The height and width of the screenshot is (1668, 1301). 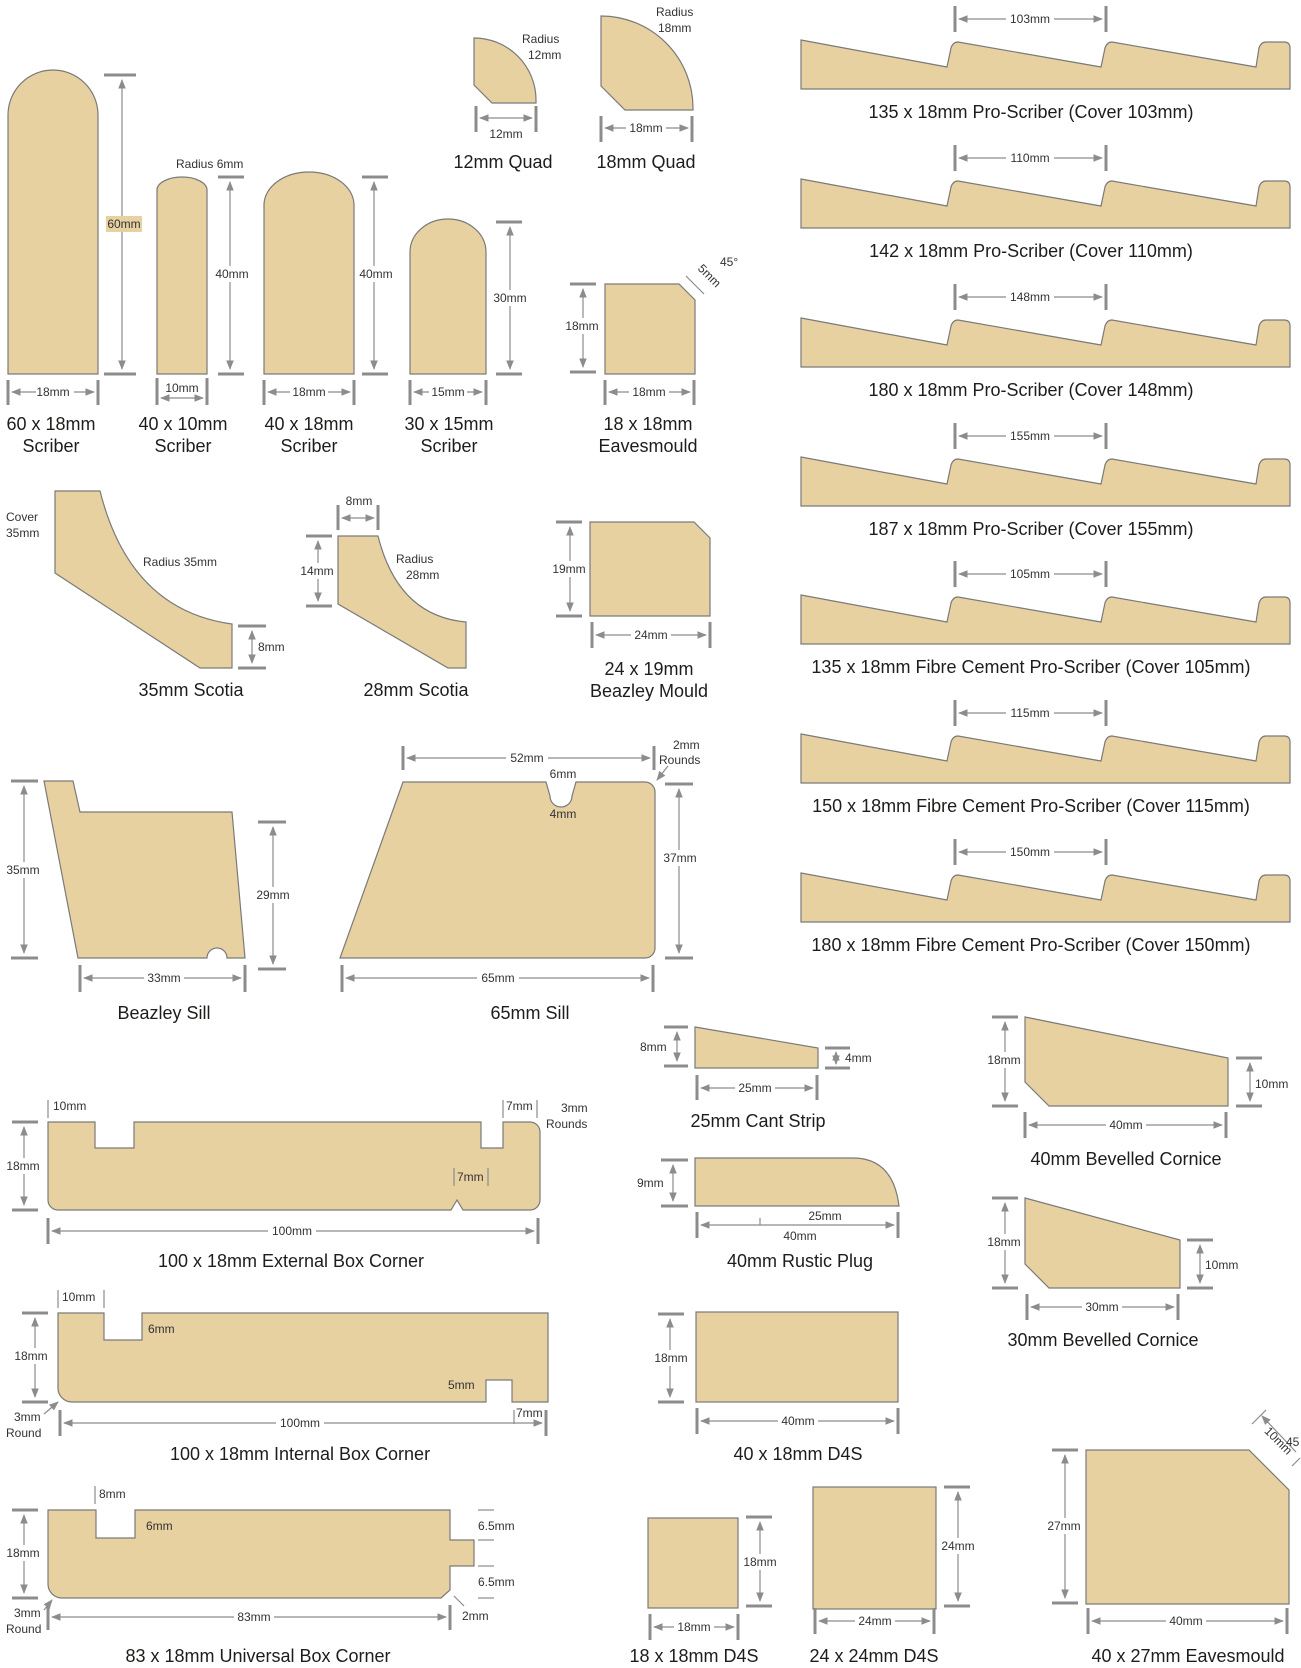 What do you see at coordinates (874, 1548) in the screenshot?
I see `d4s-24x24-profile` at bounding box center [874, 1548].